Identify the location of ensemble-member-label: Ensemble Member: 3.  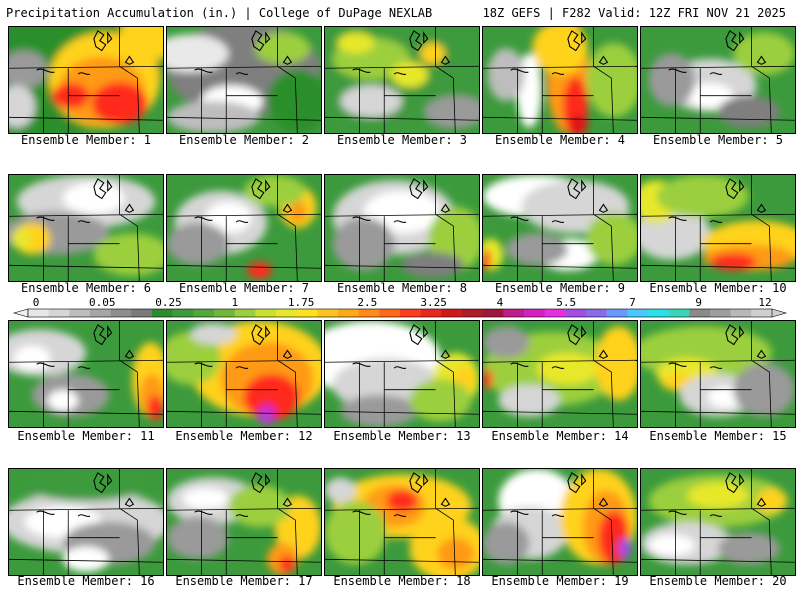
(402, 140).